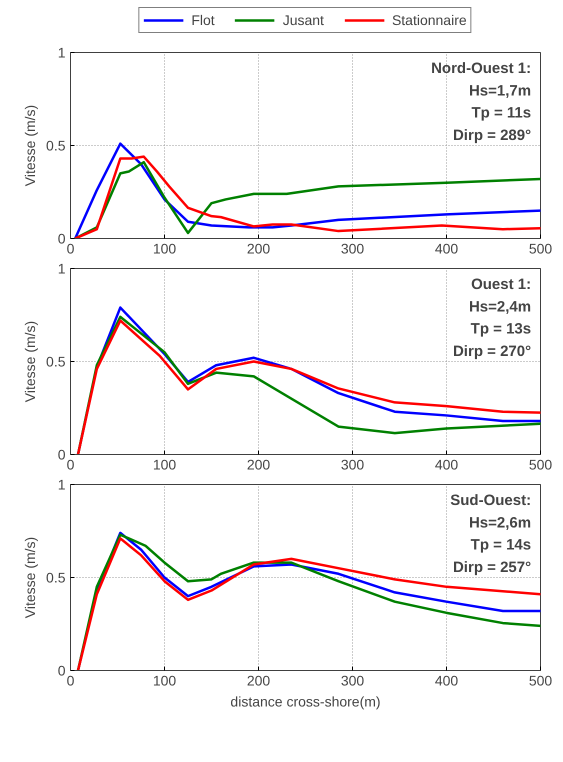 The image size is (563, 762). Describe the element at coordinates (500, 91) in the screenshot. I see `annotation: Hs=1,7m` at that location.